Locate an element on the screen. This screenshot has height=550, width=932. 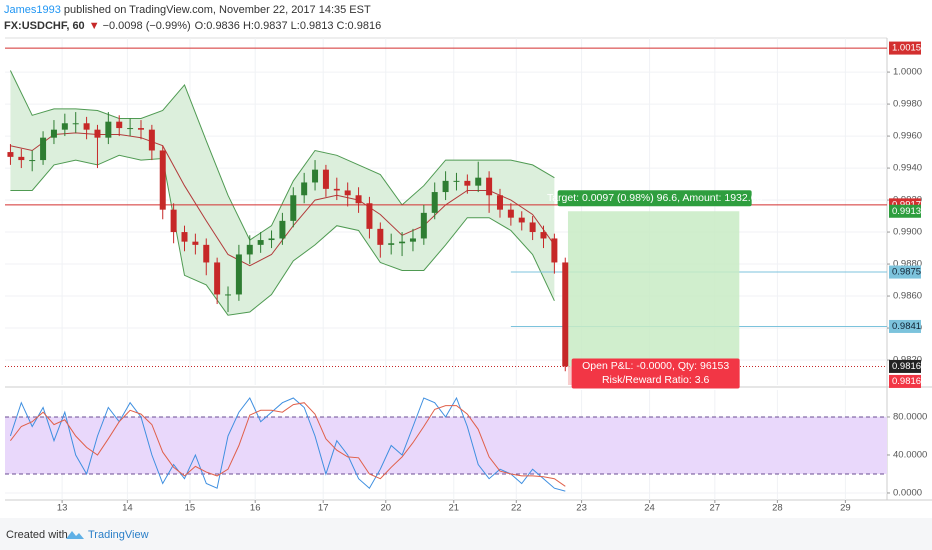
author: James1993 is located at coordinates (32, 10).